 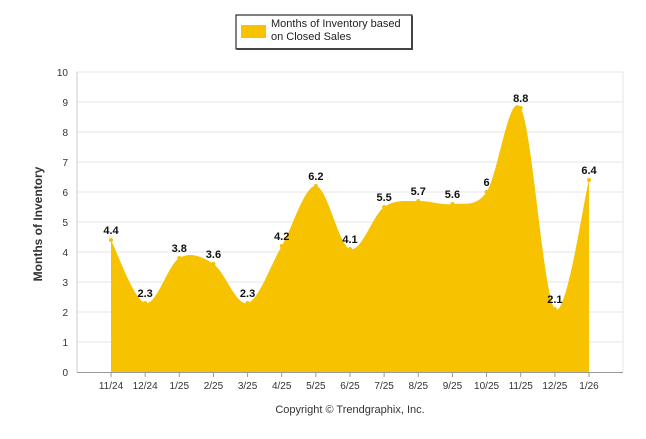 What do you see at coordinates (111, 231) in the screenshot?
I see `data-label: 4.4` at bounding box center [111, 231].